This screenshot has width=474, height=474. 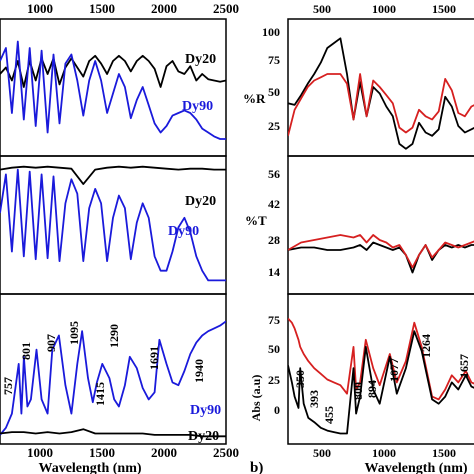 I want to click on peak-label: 1290, so click(x=114, y=336).